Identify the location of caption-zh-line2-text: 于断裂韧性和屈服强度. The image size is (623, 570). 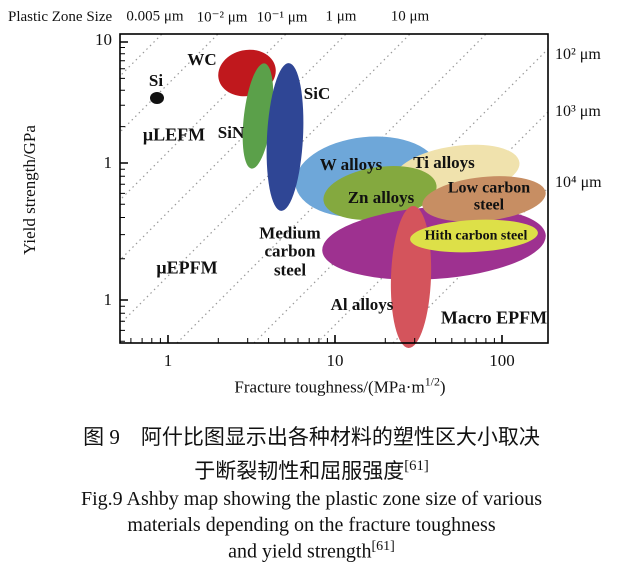
(299, 471).